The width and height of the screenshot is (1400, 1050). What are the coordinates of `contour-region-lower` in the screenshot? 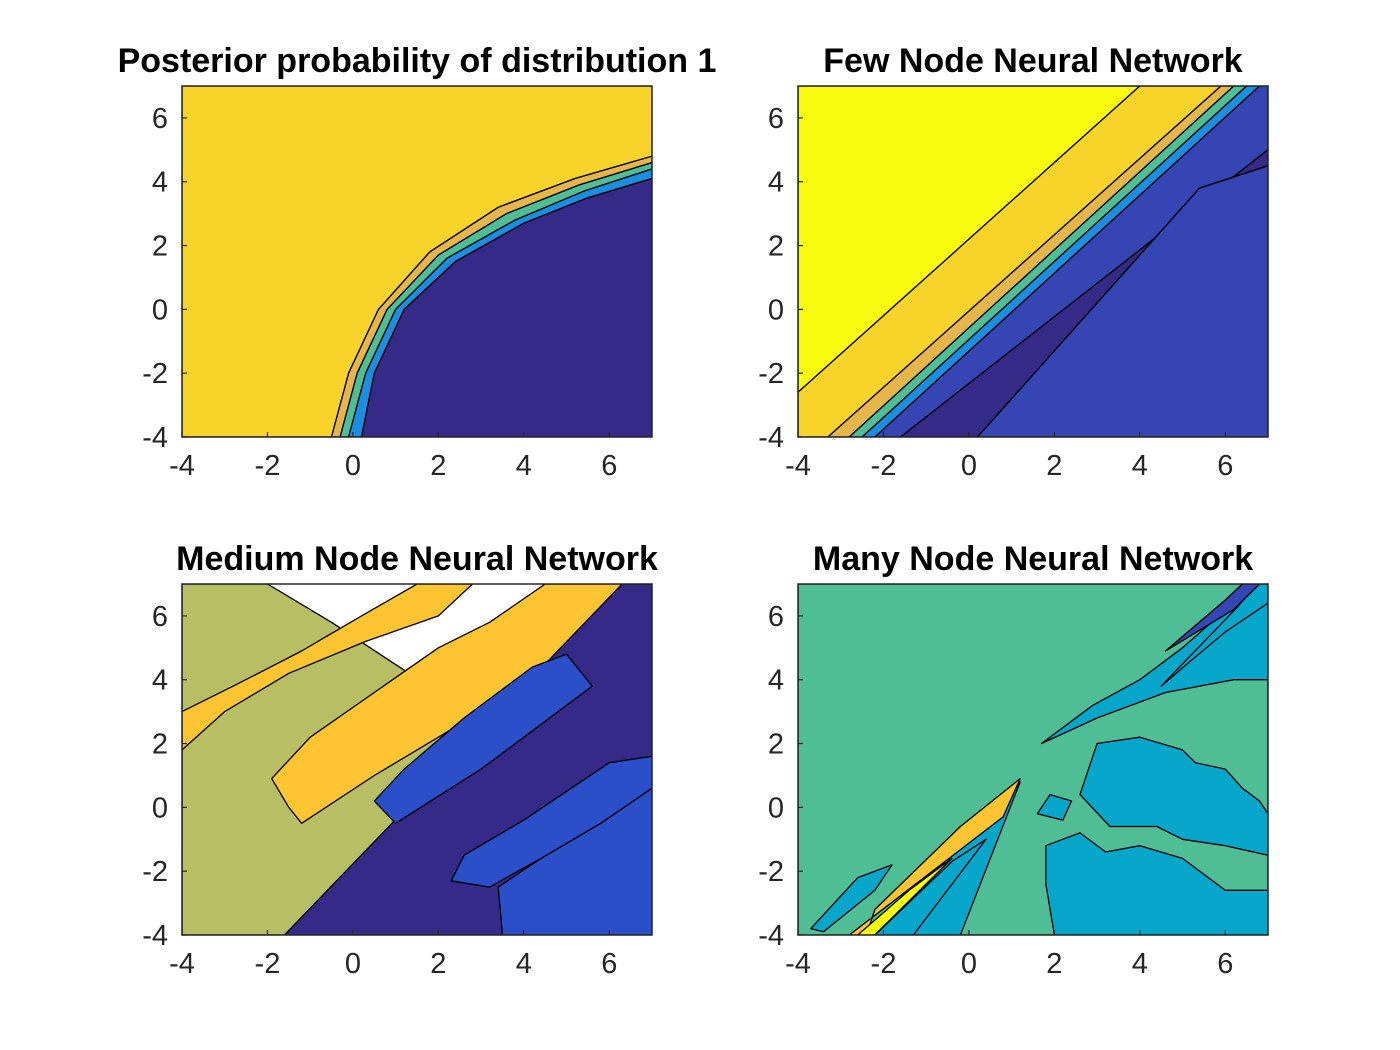 It's located at (1212, 618).